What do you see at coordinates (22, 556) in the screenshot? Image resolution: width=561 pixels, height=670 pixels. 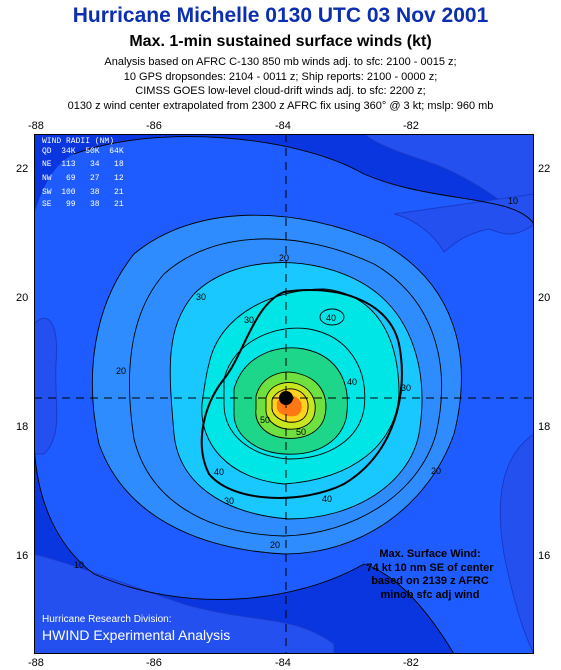 I see `lat-label-left: 16` at bounding box center [22, 556].